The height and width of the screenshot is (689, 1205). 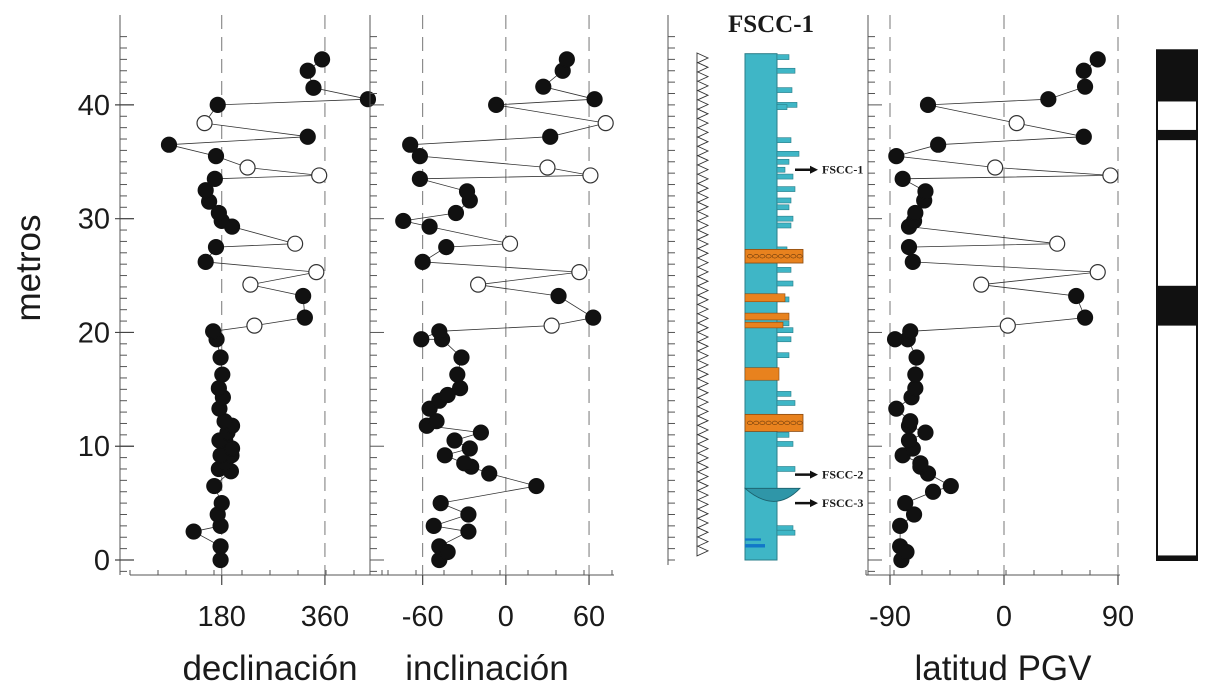 I want to click on stratigraphic-column: FSCC-1 FSCC-1 FSCC-2 FSCC-3, so click(x=765, y=288).